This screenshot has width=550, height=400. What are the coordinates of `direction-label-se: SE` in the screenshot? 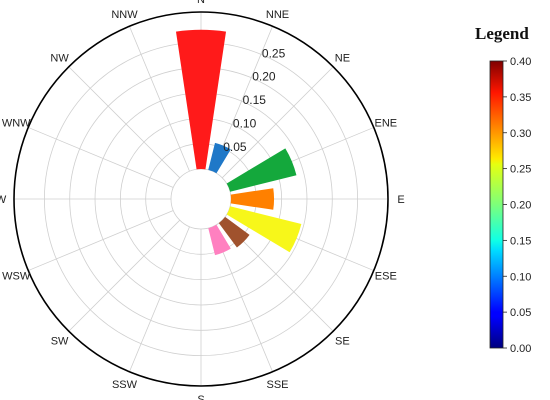 It's located at (342, 341).